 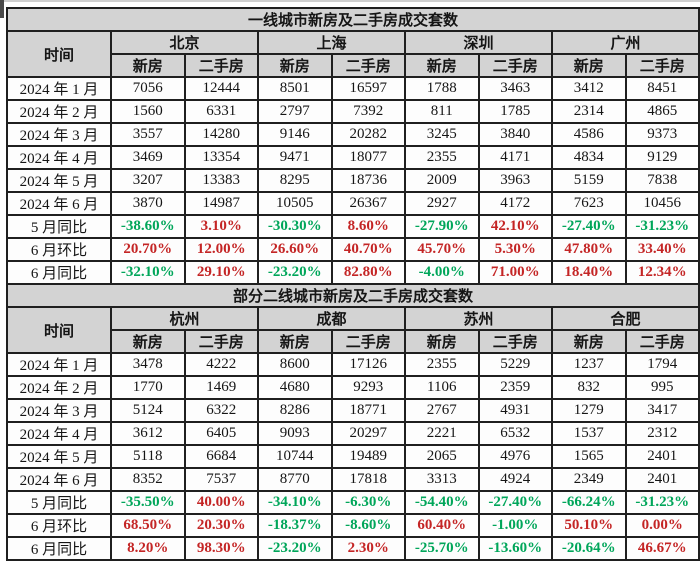 I want to click on transaction-count-cell: 7537, so click(x=221, y=479).